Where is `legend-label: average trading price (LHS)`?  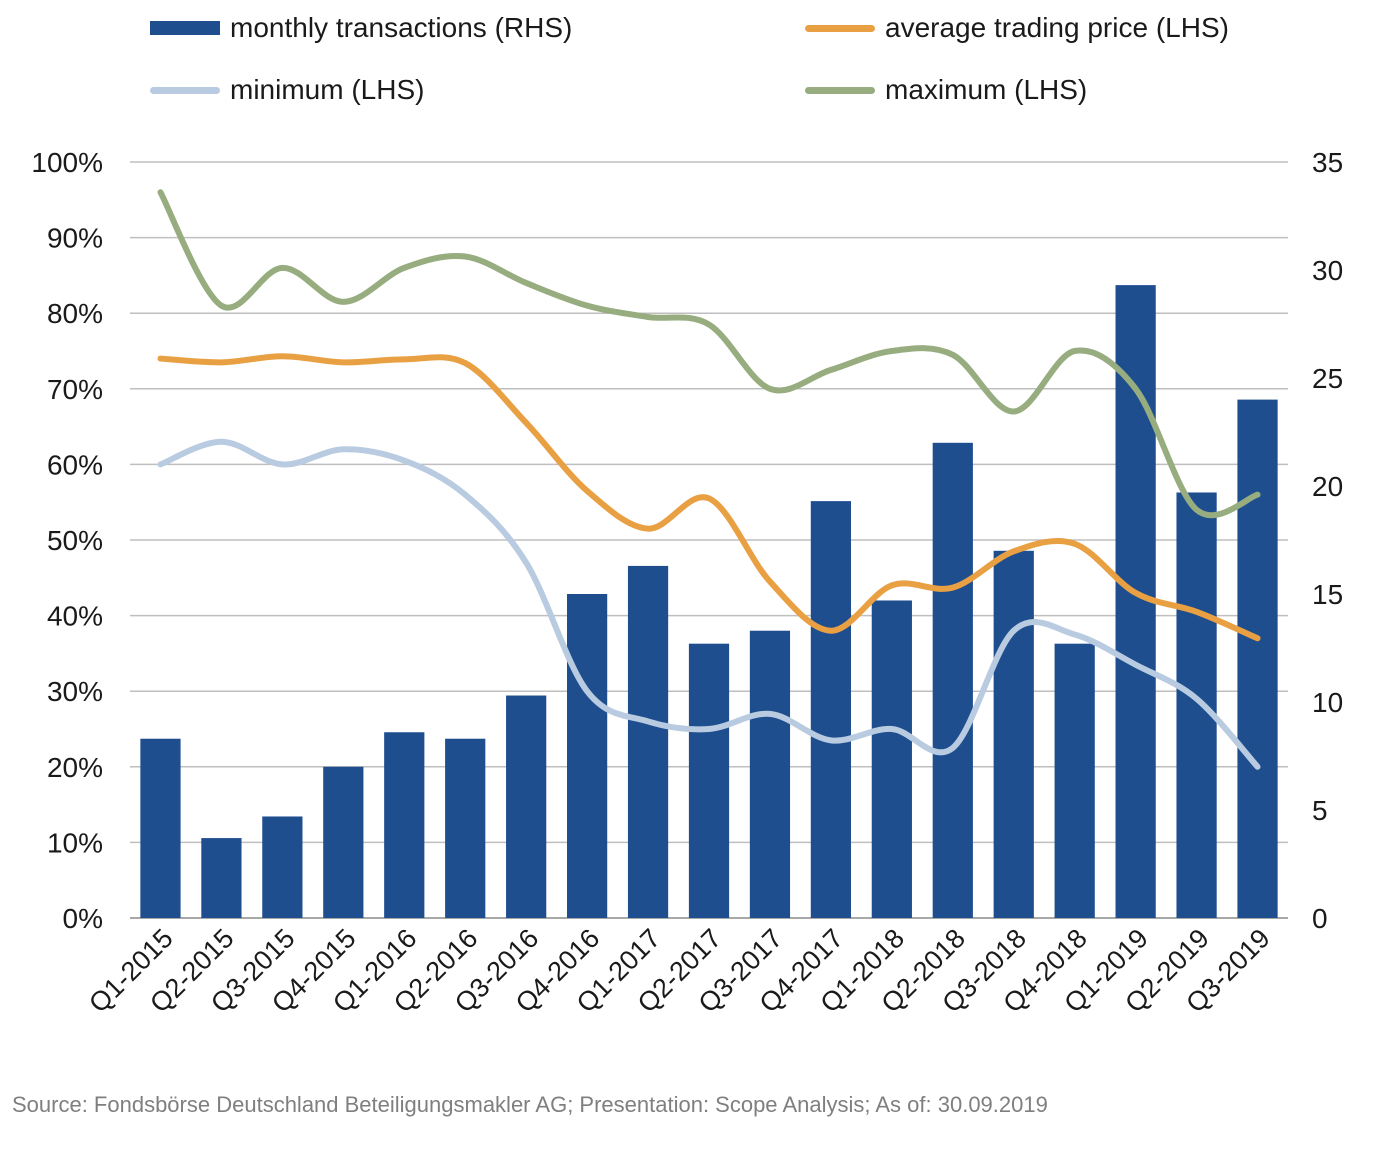
legend-label: average trading price (LHS) is located at coordinates (1057, 27).